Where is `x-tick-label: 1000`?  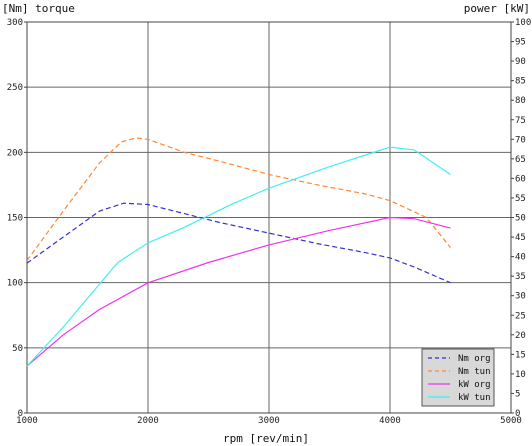 x-tick-label: 1000 is located at coordinates (27, 421).